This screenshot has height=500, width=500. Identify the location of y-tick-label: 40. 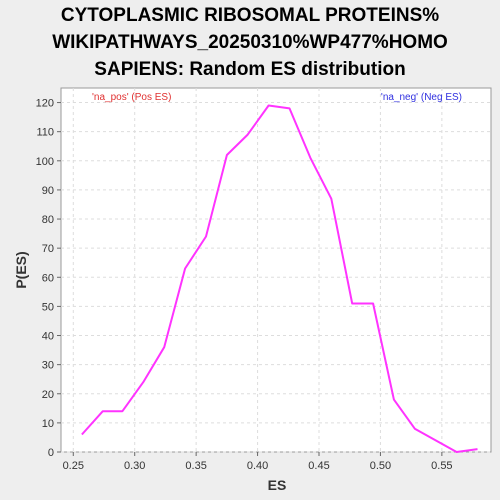
(48, 337).